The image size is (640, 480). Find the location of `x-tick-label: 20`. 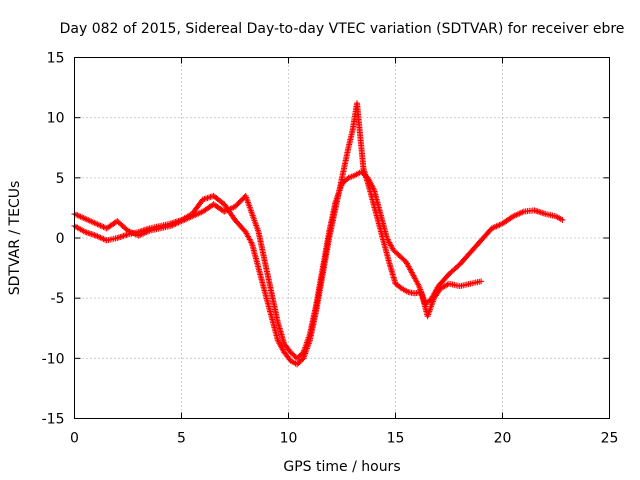

x-tick-label: 20 is located at coordinates (503, 439).